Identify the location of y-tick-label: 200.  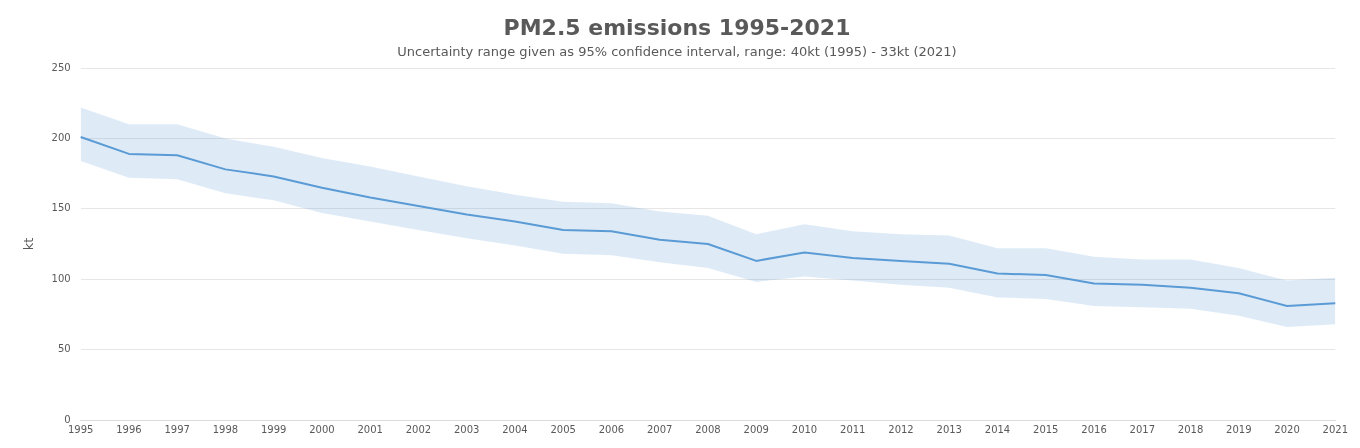
(61, 137).